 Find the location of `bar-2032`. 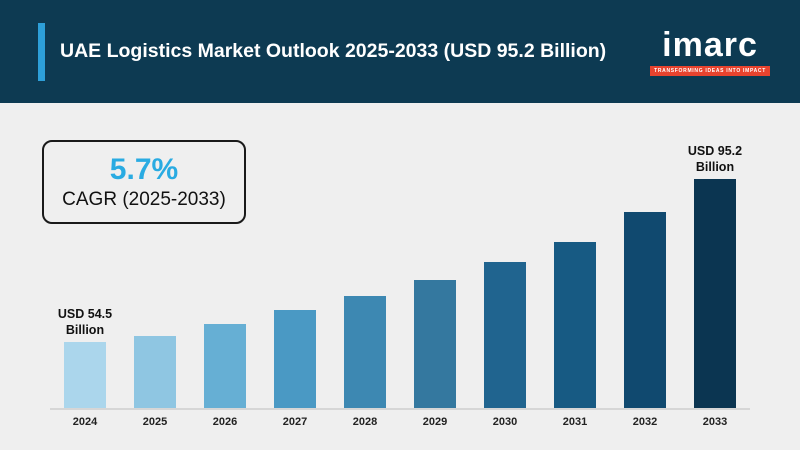

bar-2032 is located at coordinates (645, 310).